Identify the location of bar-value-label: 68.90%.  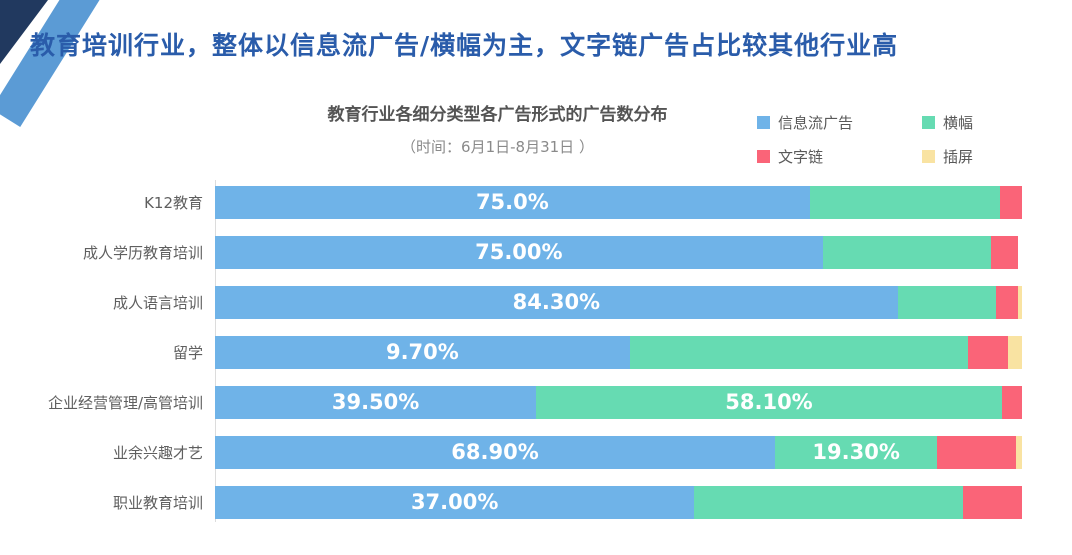
(495, 452).